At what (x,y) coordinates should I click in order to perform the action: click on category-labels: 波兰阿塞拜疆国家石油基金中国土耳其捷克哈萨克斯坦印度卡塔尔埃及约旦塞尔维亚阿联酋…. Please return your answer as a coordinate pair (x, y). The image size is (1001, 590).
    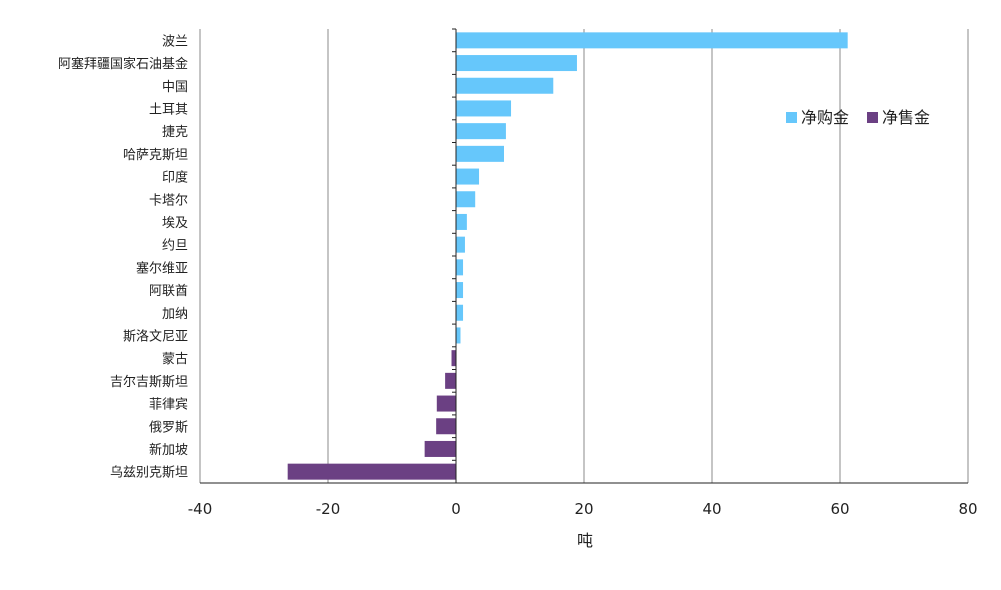
    Looking at the image, I should click on (123, 257).